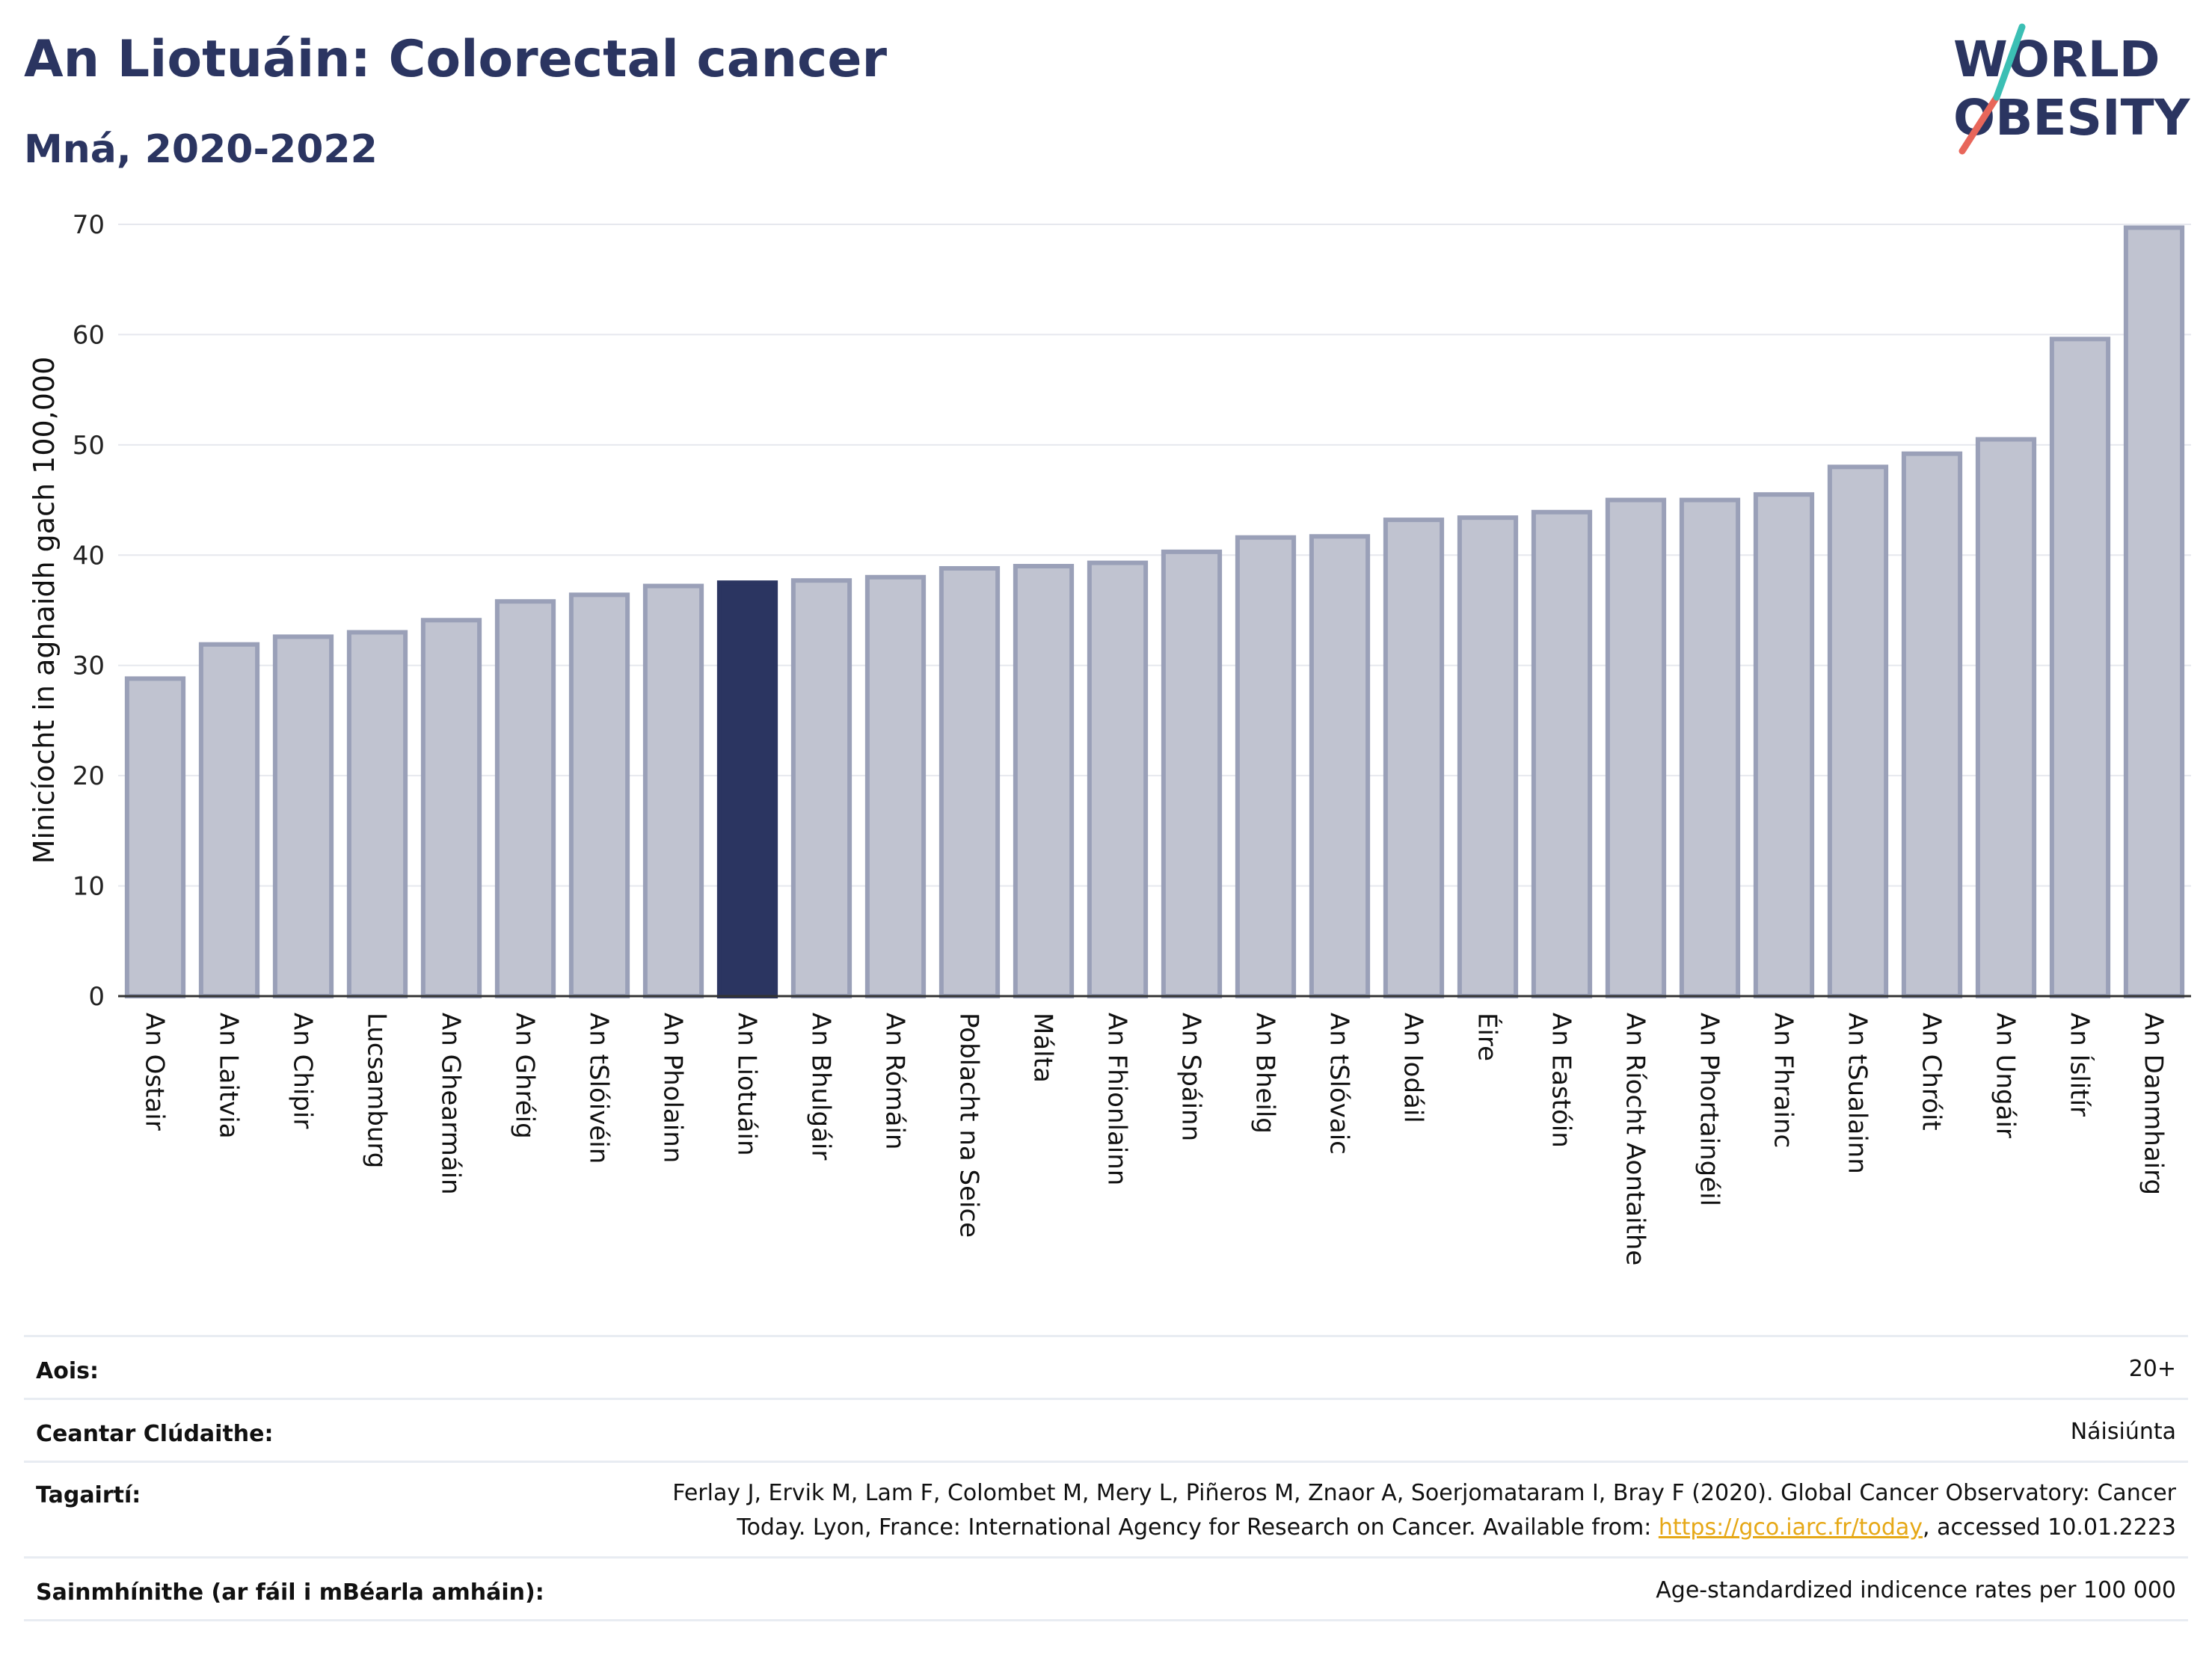  What do you see at coordinates (88, 1495) in the screenshot?
I see `info-key-references: Tagairtí:` at bounding box center [88, 1495].